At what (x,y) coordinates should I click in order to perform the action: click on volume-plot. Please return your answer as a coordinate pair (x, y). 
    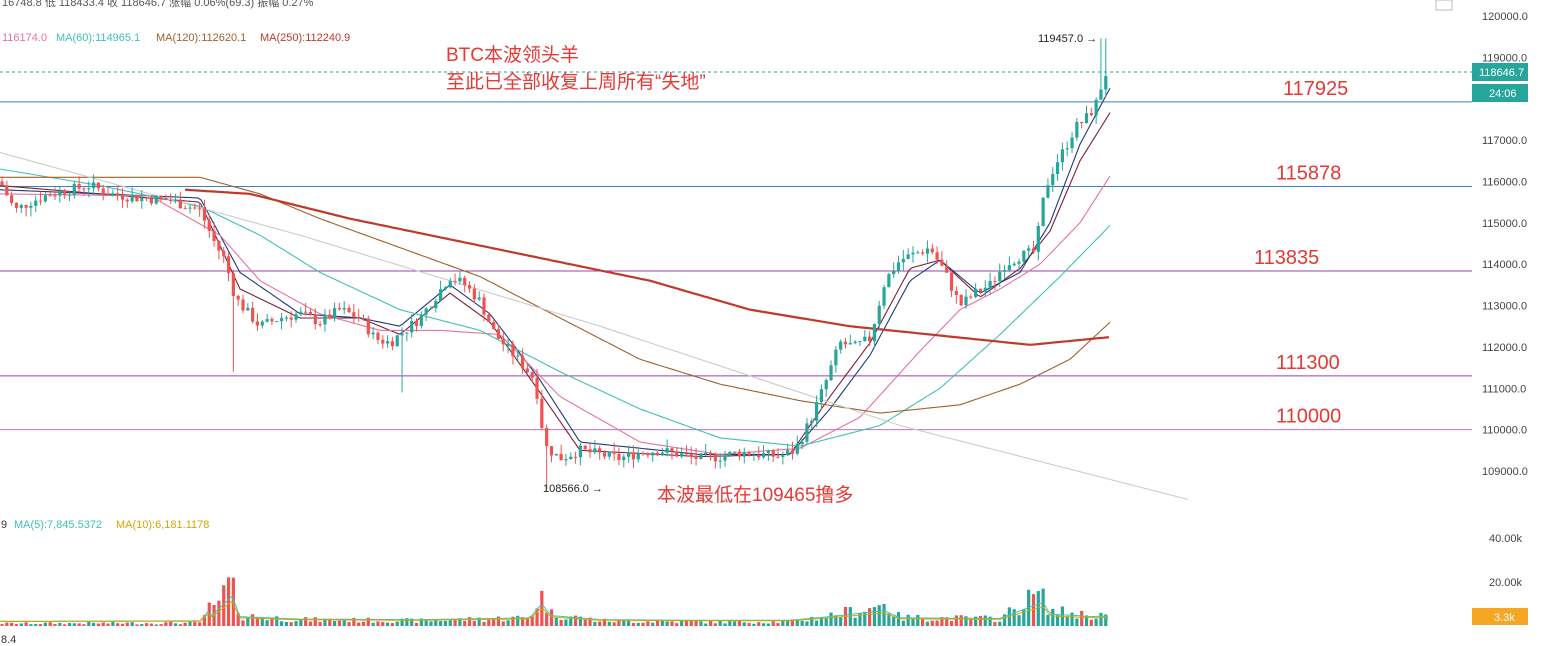
    Looking at the image, I should click on (554, 601).